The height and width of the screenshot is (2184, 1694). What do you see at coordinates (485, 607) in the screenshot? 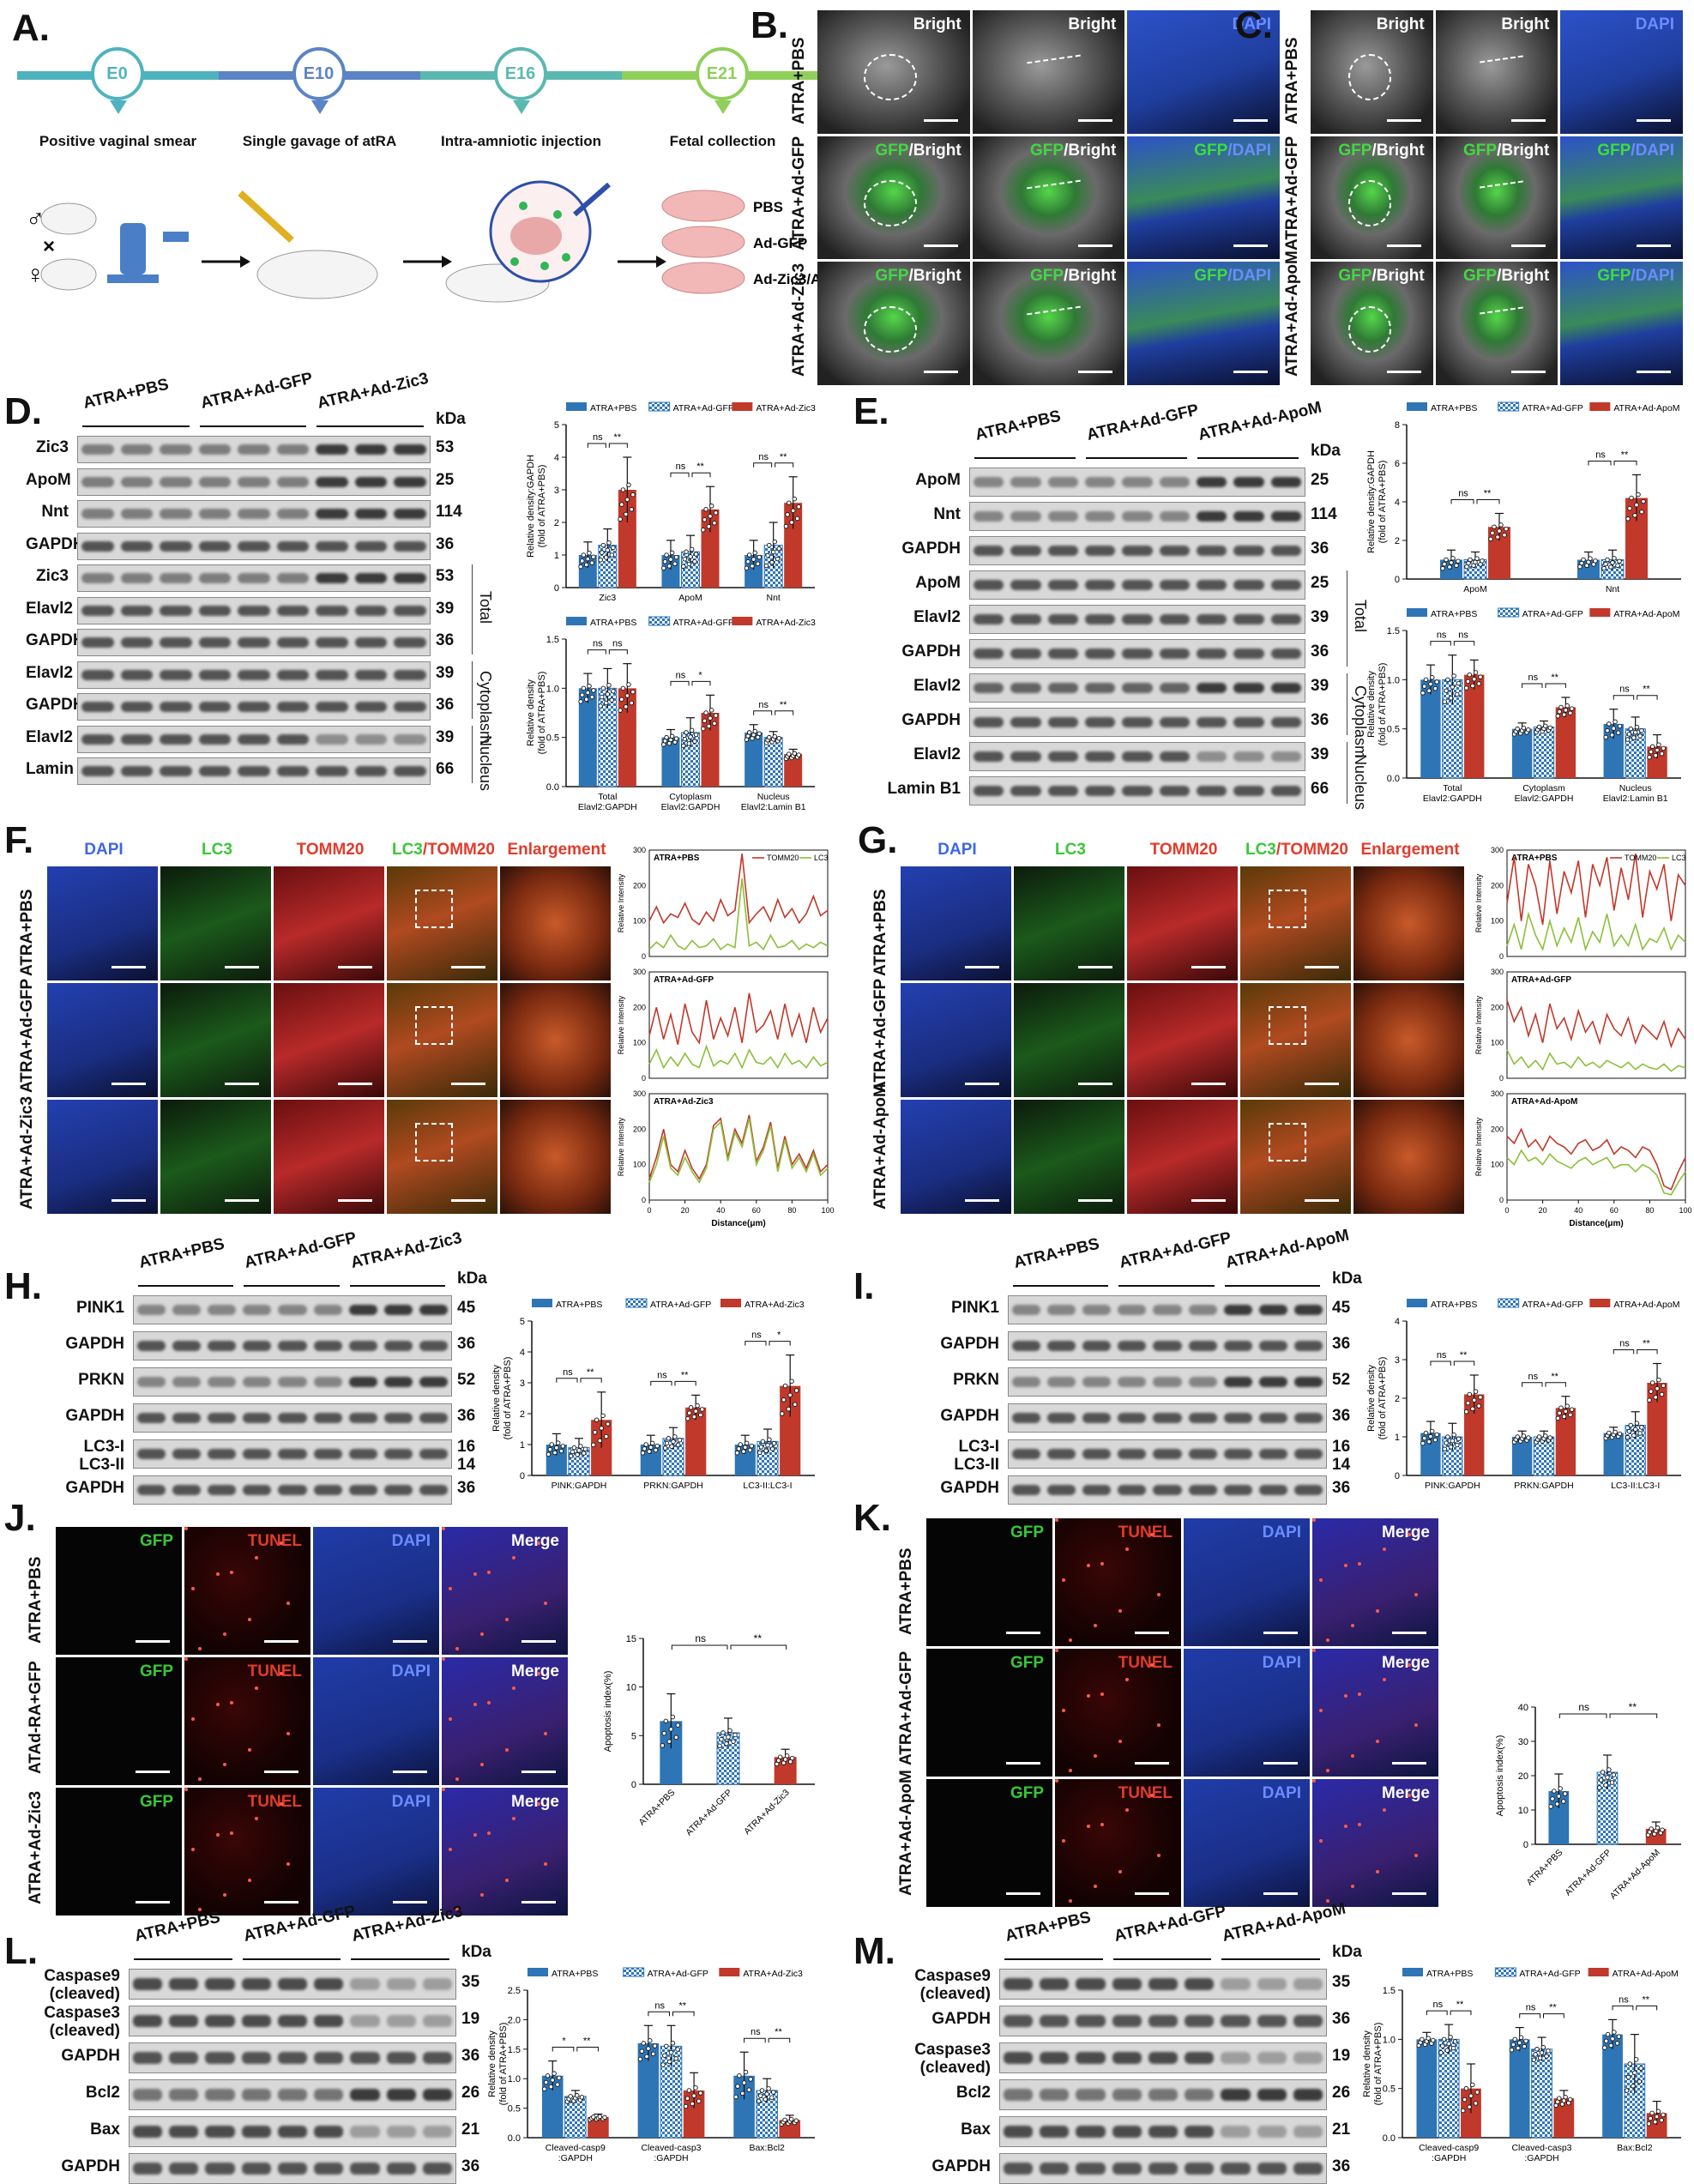
I see `fraction-label: Total` at bounding box center [485, 607].